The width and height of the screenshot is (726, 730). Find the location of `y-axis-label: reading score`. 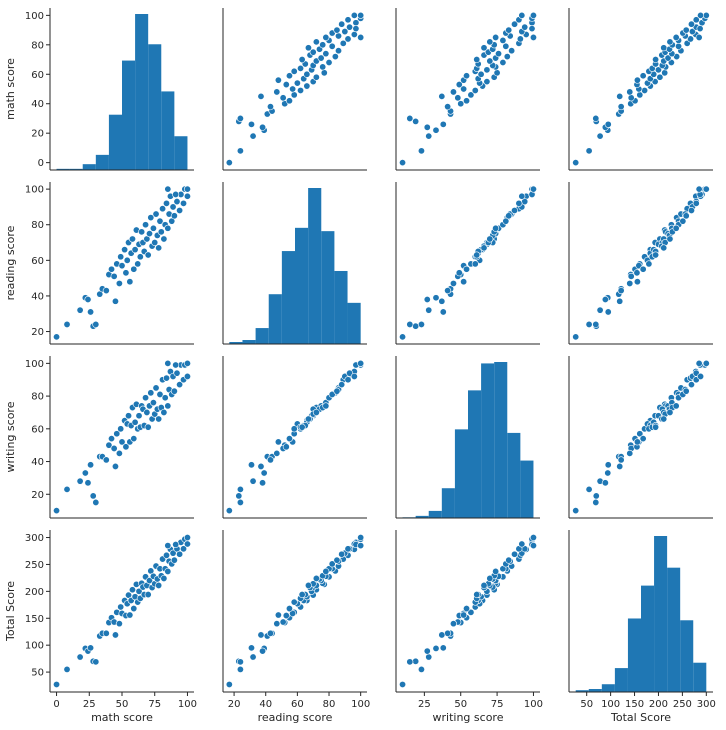

y-axis-label: reading score is located at coordinates (10, 262).